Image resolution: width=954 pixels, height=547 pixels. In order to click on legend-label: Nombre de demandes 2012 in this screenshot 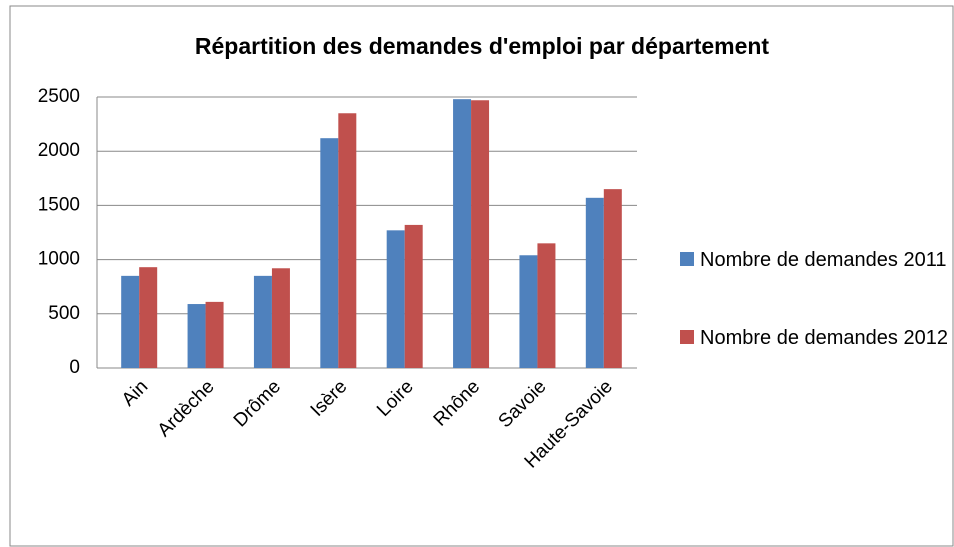, I will do `click(824, 338)`.